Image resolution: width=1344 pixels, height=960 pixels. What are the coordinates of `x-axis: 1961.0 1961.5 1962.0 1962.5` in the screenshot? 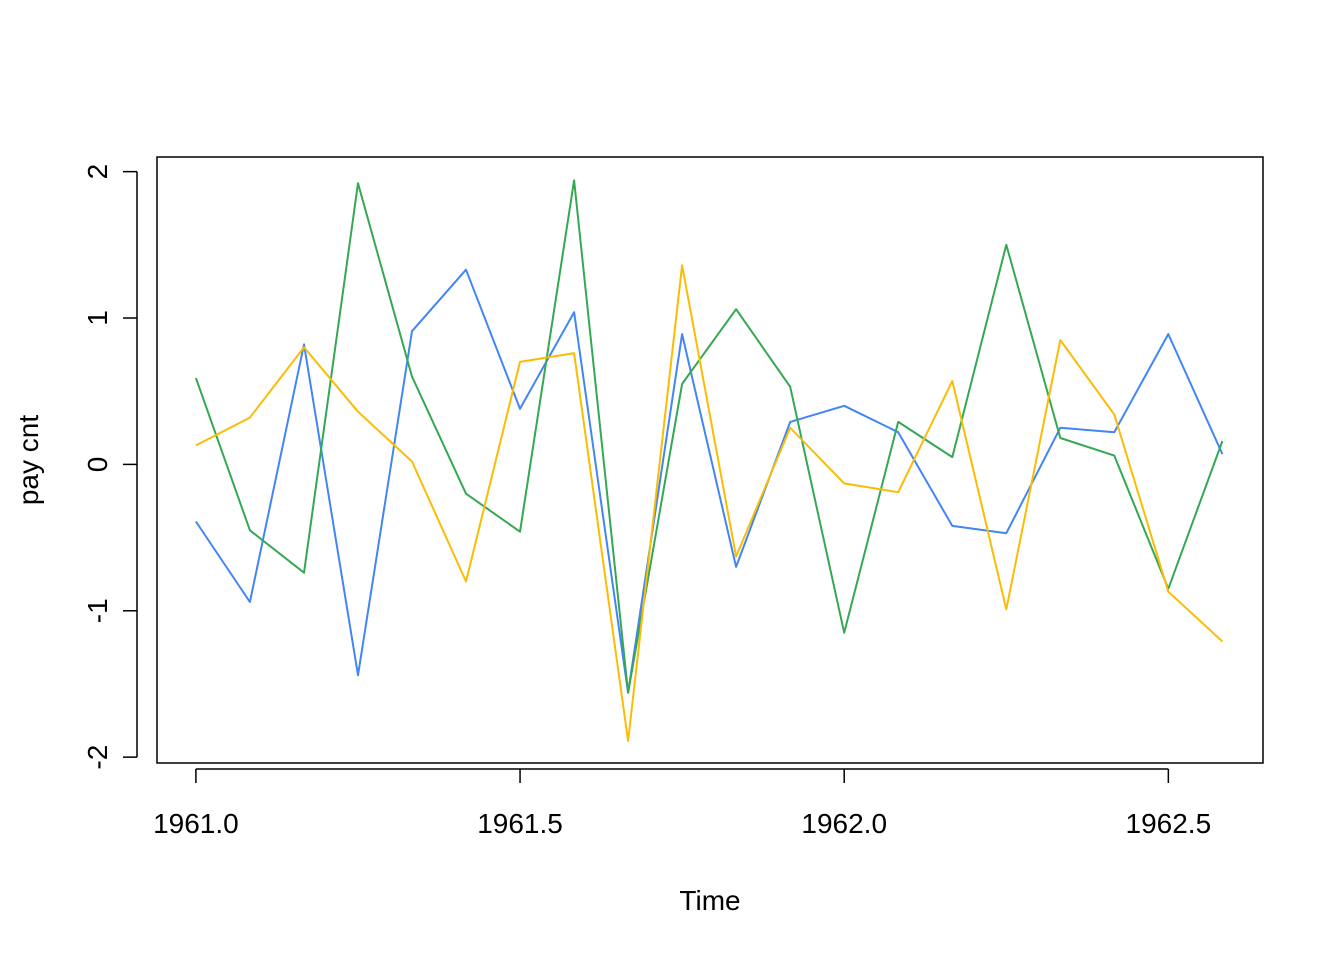 It's located at (682, 803).